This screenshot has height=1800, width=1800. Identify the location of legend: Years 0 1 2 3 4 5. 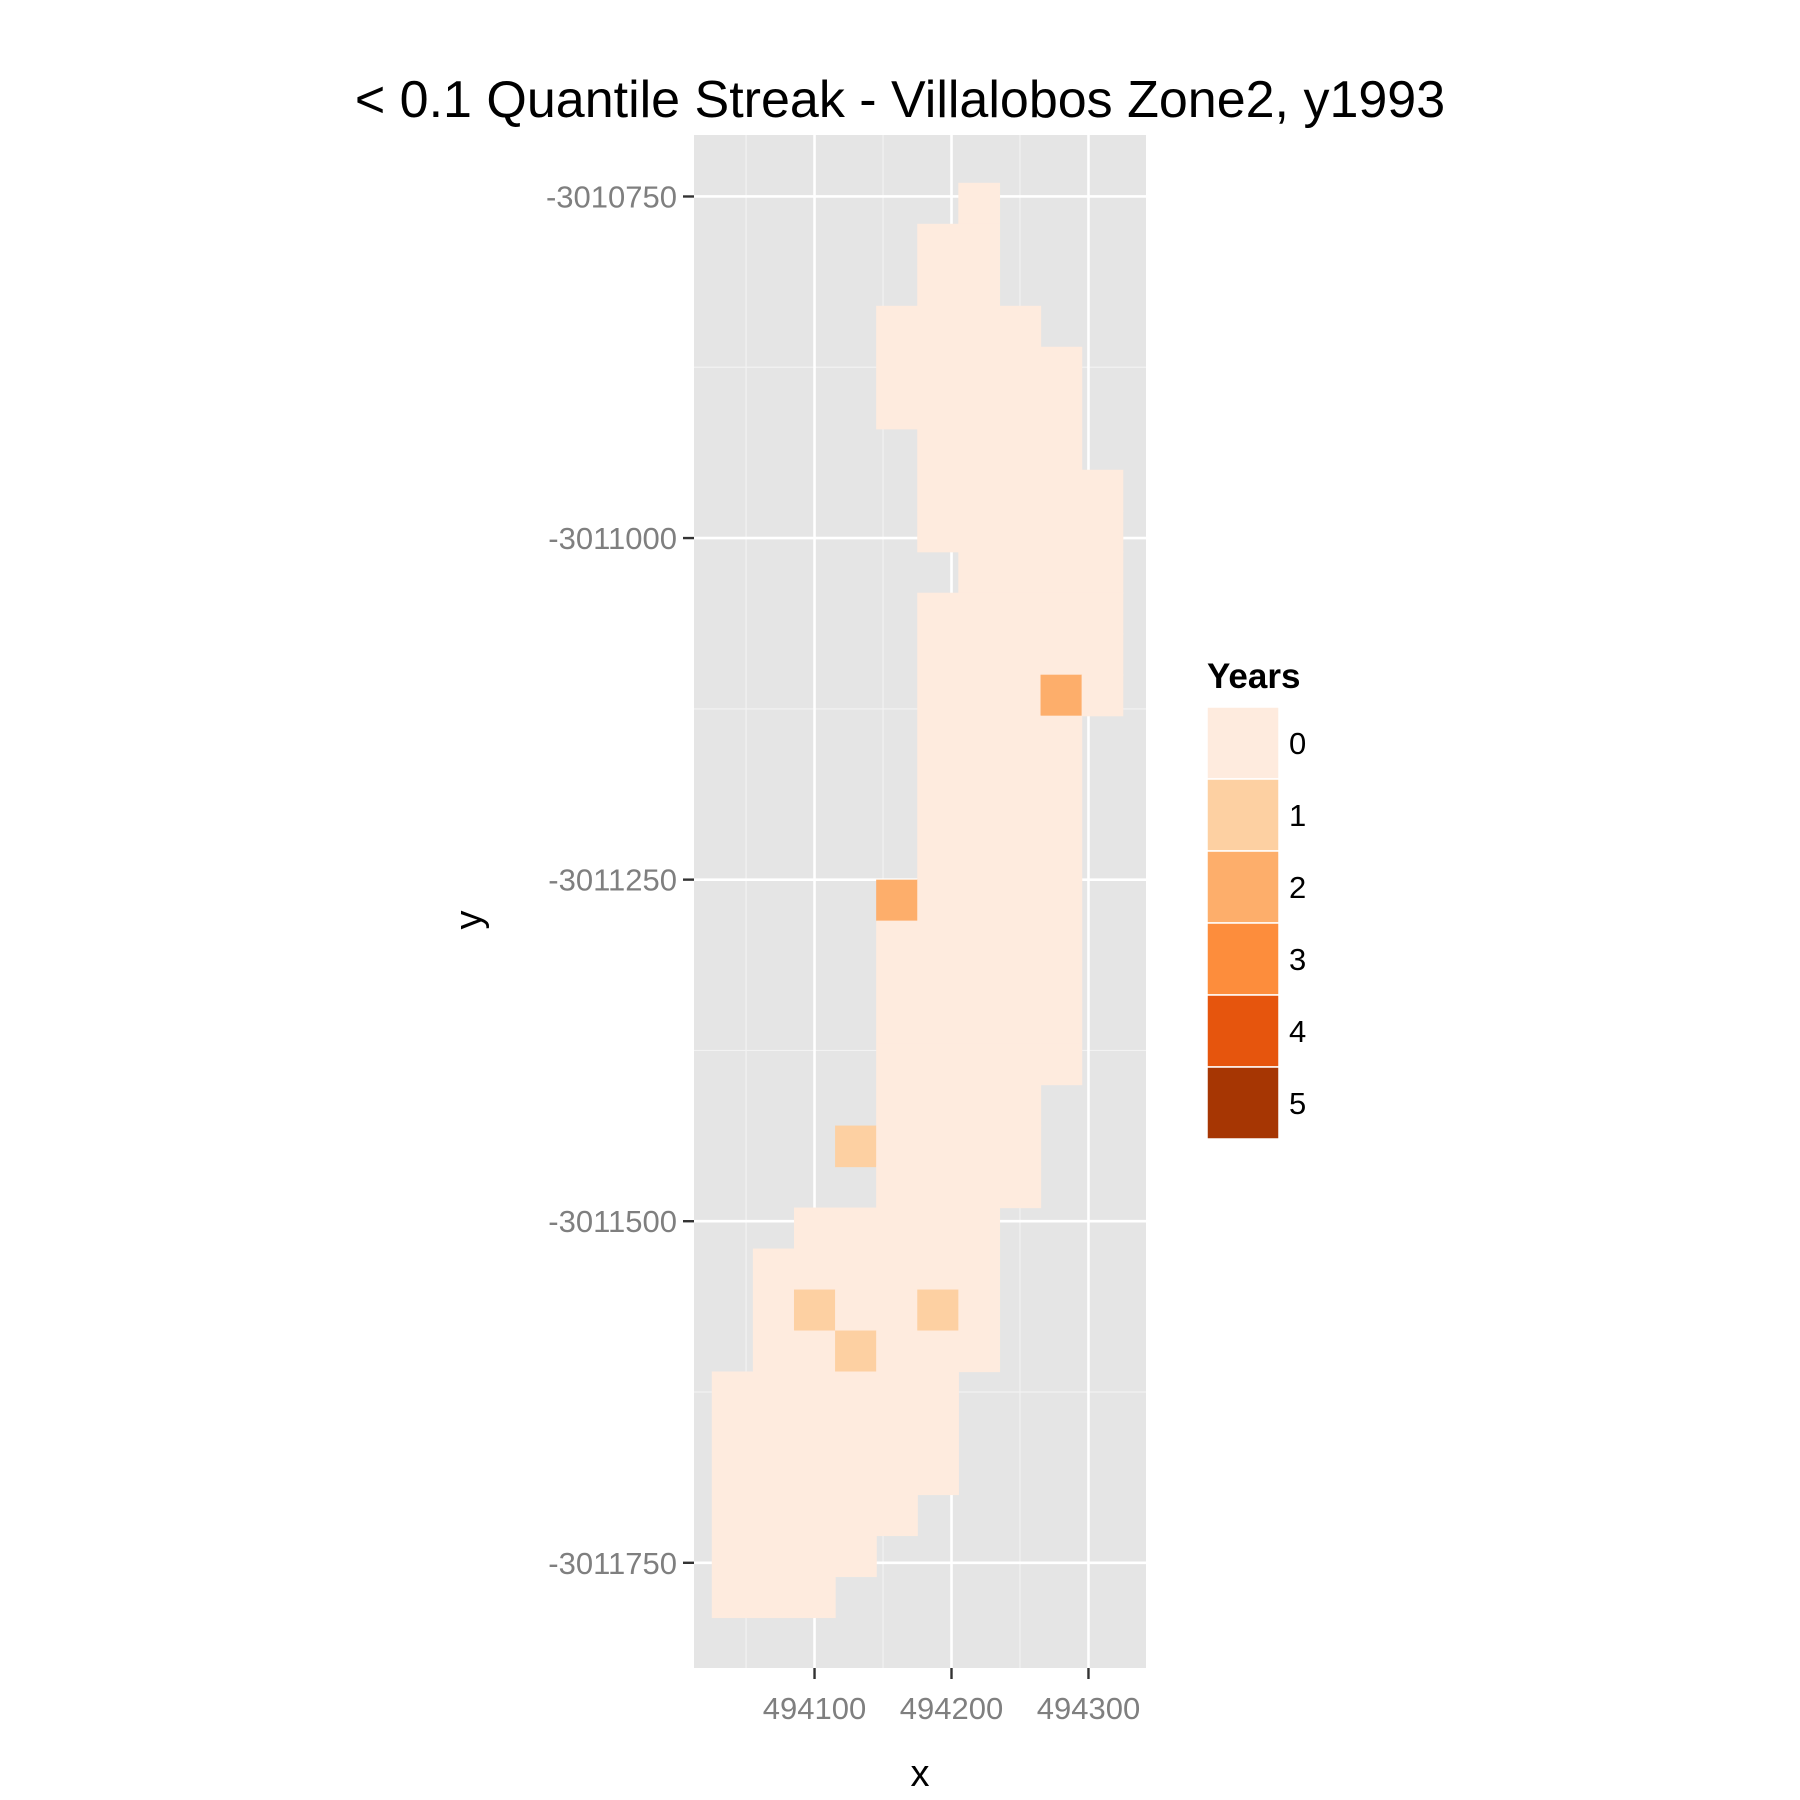
(1256, 898).